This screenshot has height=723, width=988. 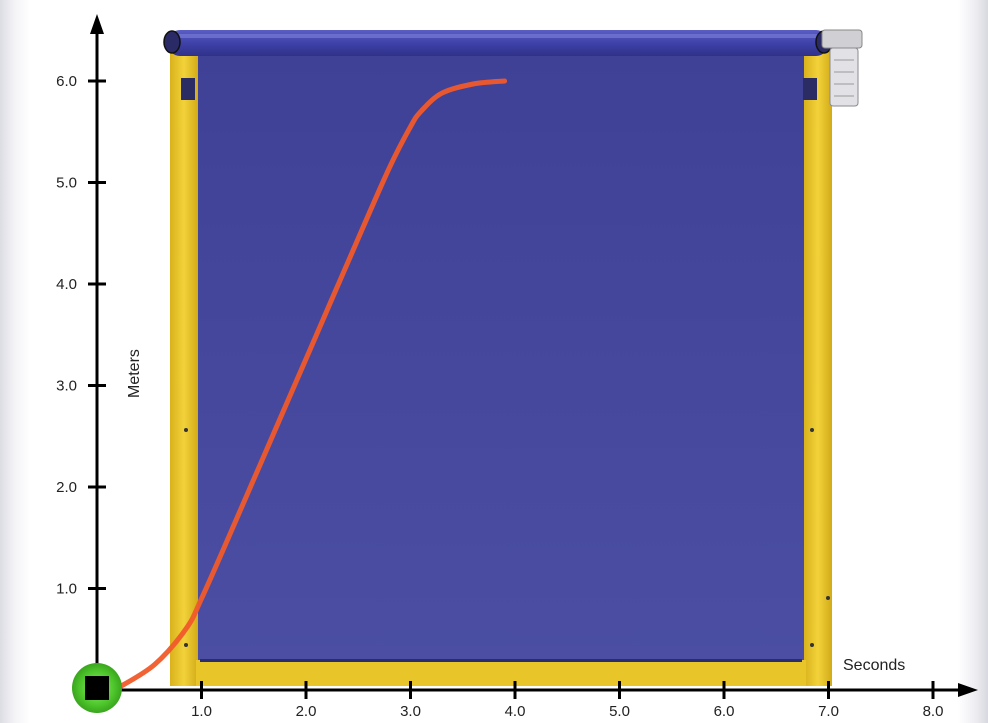 I want to click on door-motor, so click(x=842, y=68).